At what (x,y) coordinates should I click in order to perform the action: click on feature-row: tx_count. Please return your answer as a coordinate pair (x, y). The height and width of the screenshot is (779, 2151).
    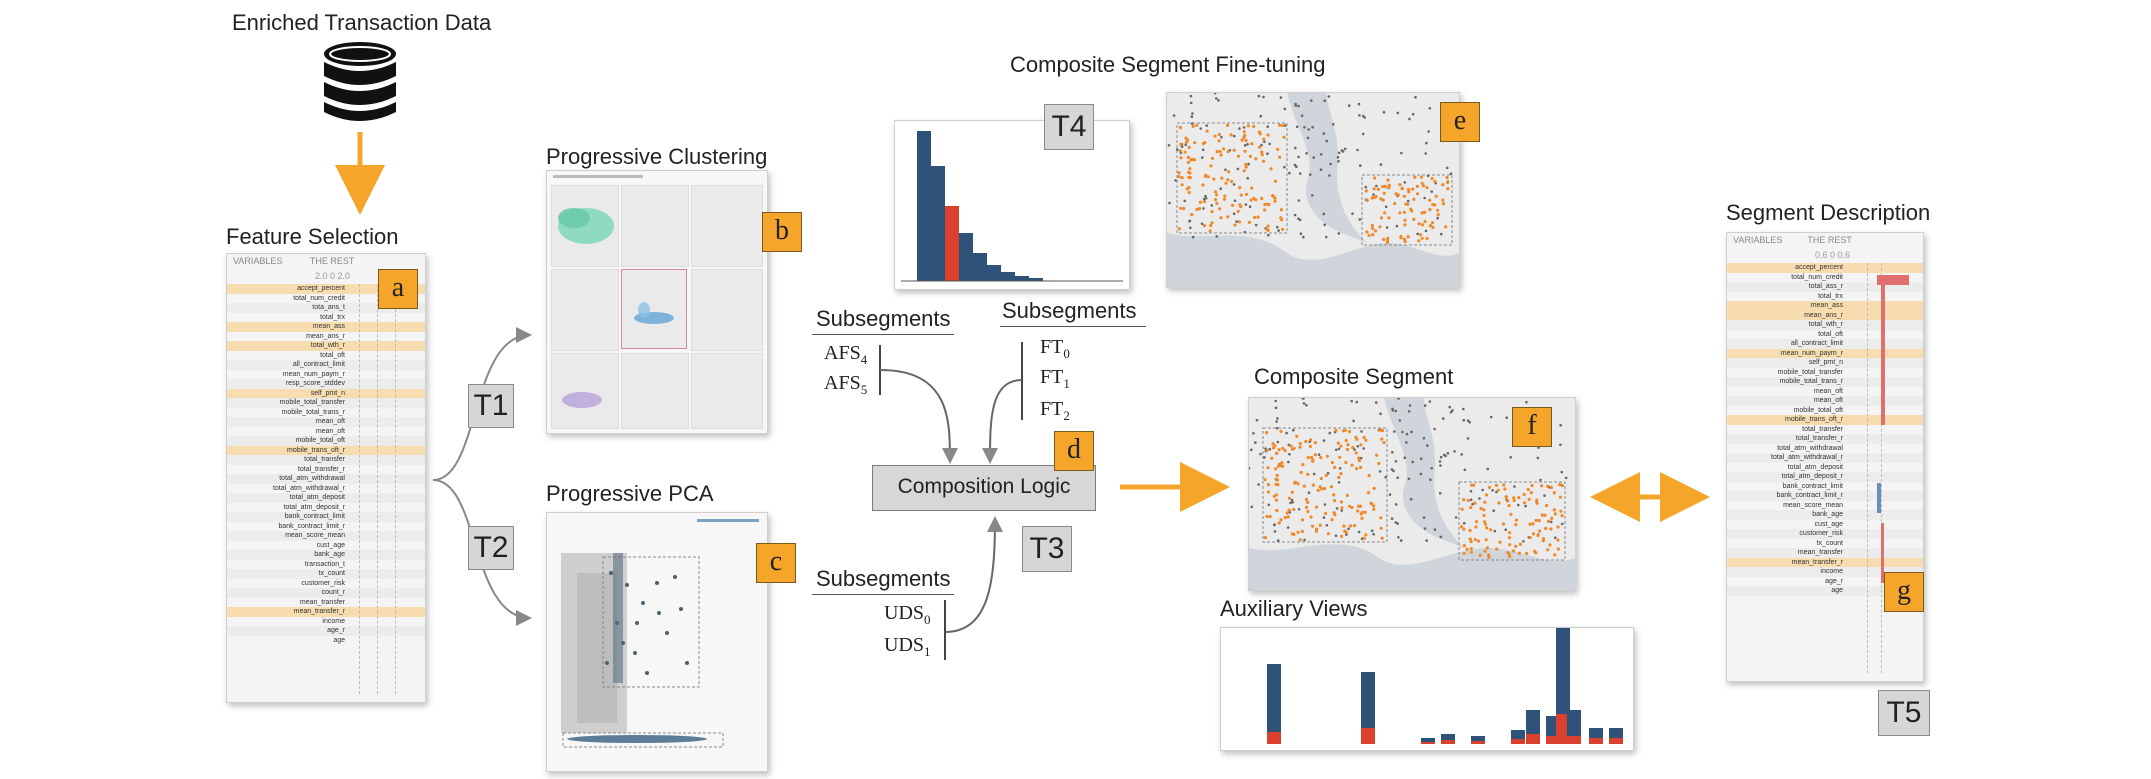
    Looking at the image, I should click on (326, 574).